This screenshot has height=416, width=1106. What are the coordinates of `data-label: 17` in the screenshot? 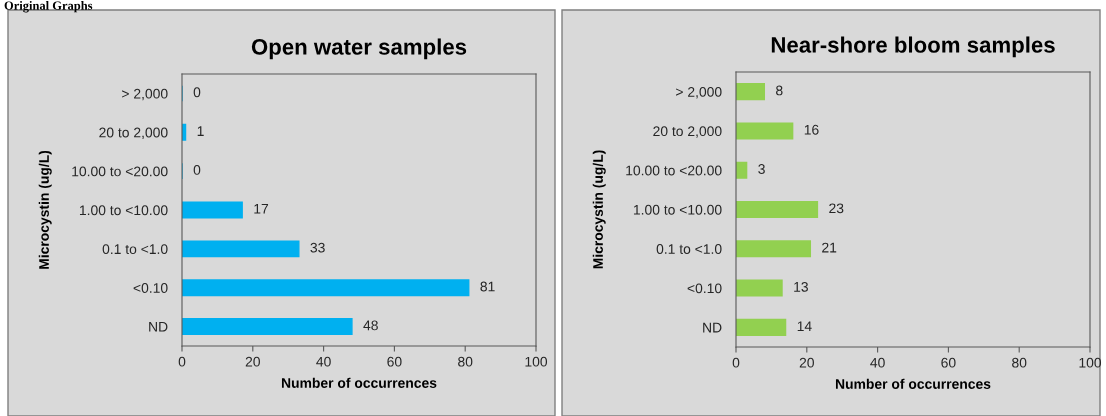 It's located at (261, 209).